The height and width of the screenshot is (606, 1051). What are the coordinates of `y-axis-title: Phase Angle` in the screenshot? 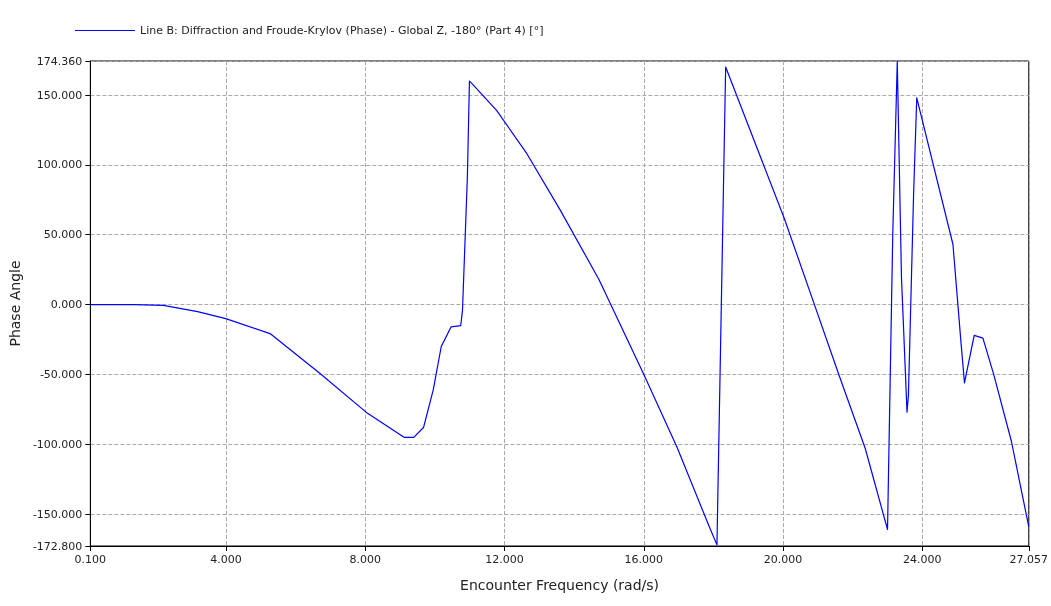 It's located at (15, 303).